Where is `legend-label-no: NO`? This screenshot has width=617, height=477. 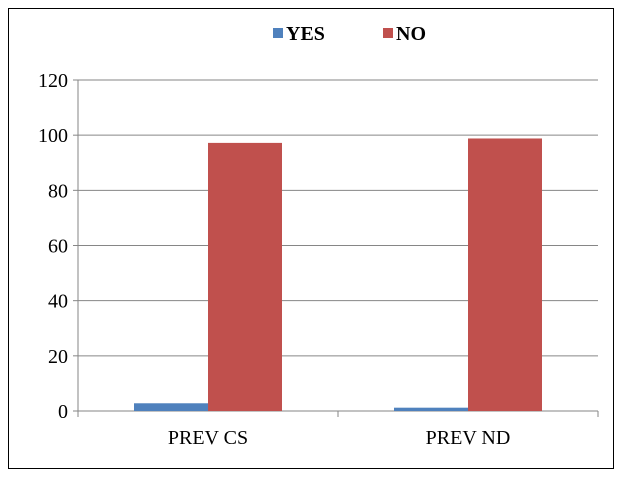
legend-label-no: NO is located at coordinates (411, 34).